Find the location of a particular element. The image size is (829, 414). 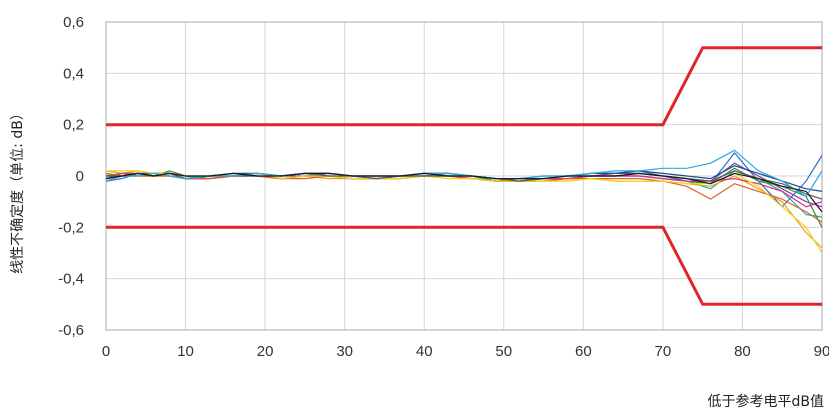

x-tick-label: 80 is located at coordinates (742, 351).